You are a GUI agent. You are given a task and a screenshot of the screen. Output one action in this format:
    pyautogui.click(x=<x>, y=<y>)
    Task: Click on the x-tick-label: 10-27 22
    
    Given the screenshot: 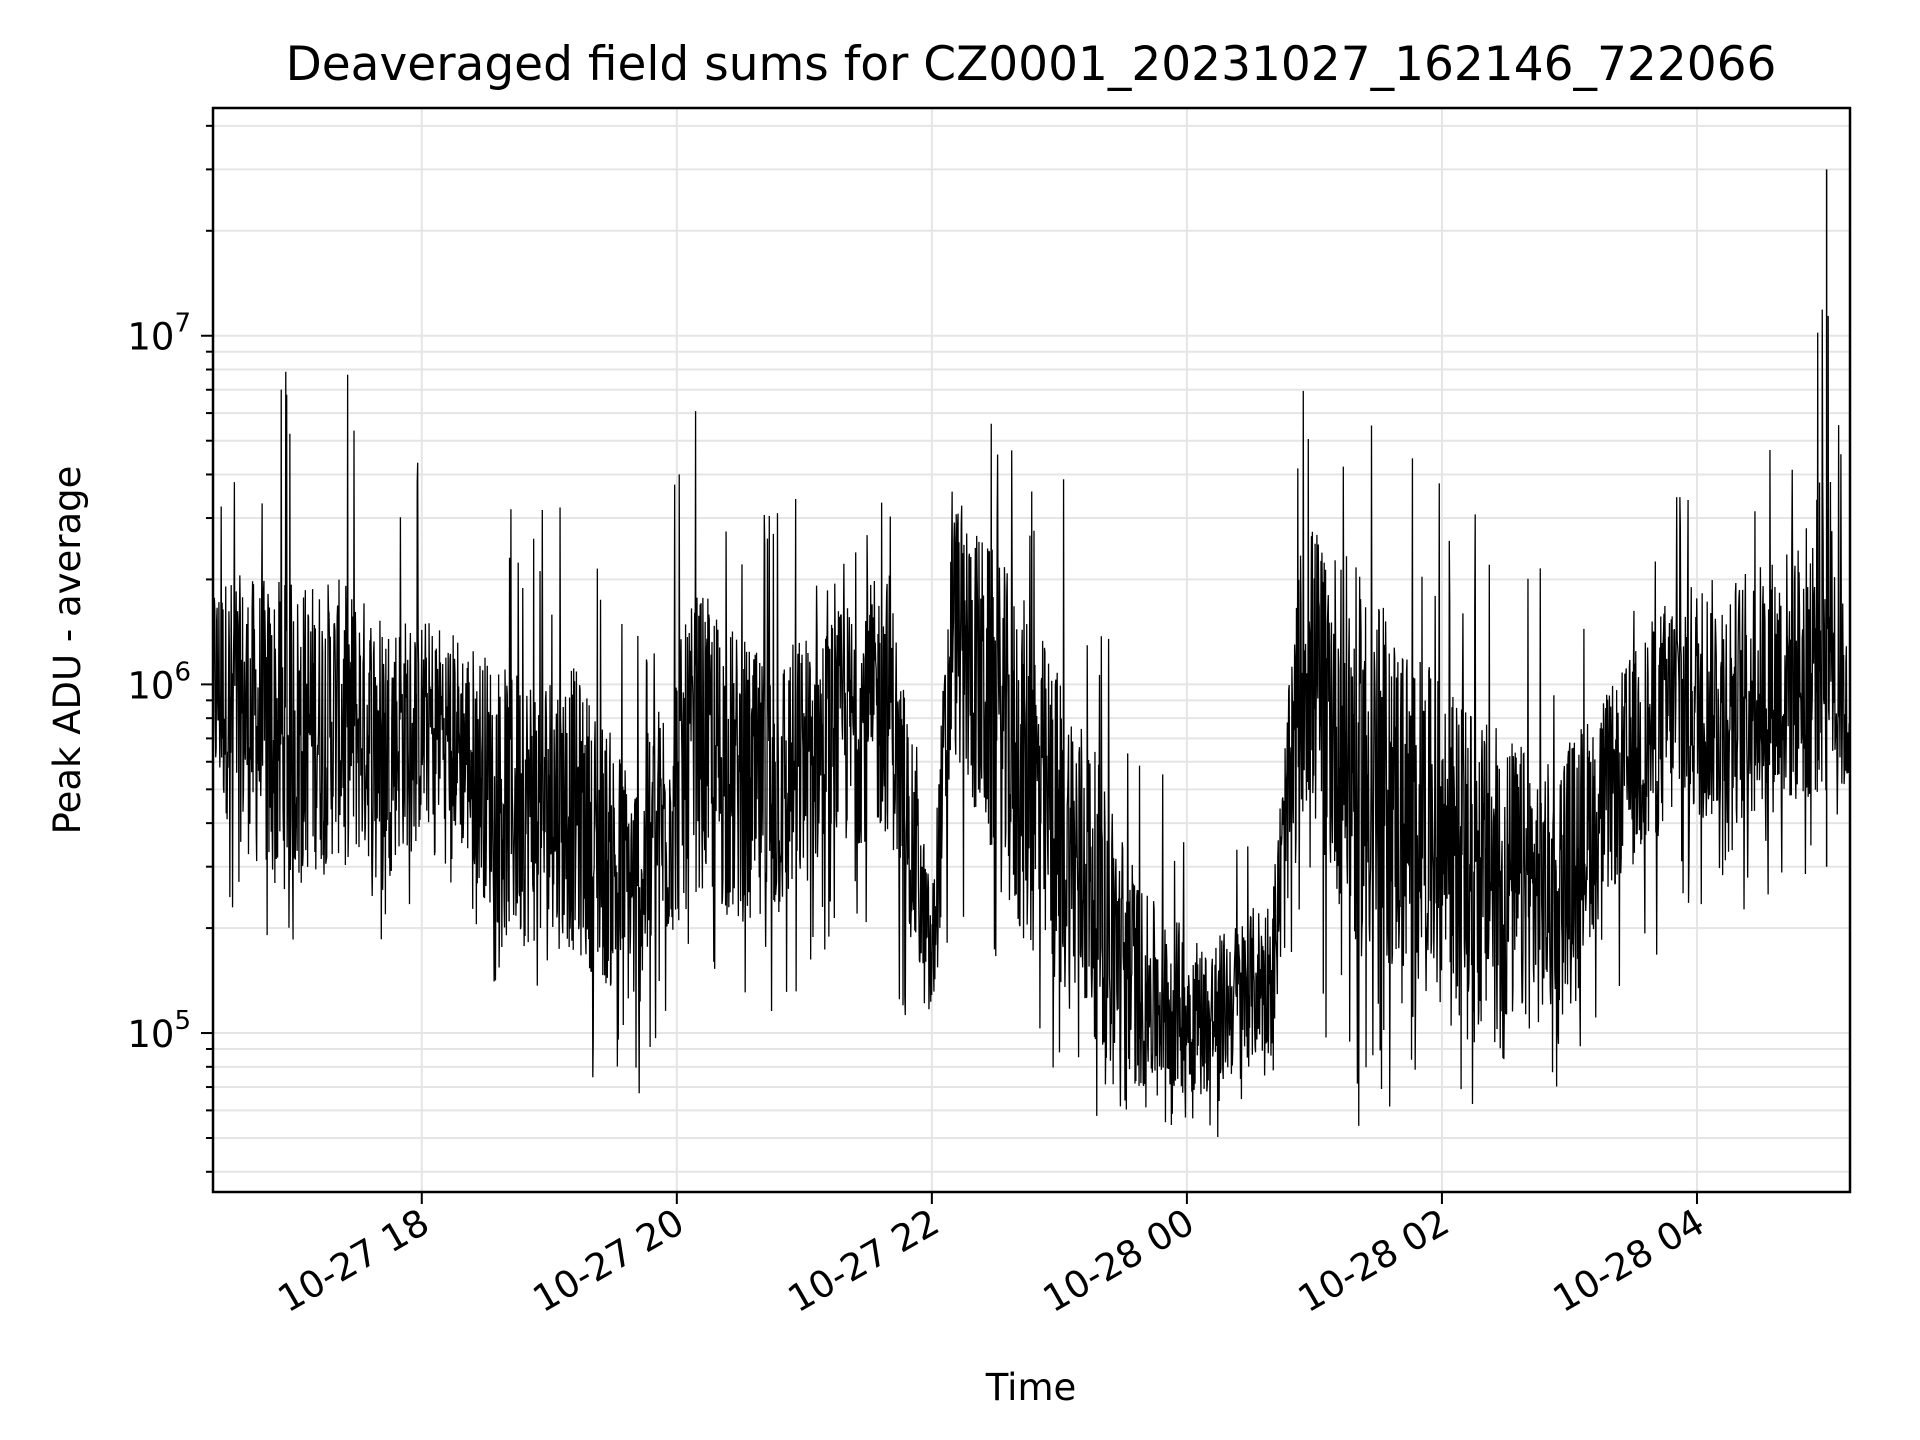 What is the action you would take?
    pyautogui.click(x=864, y=1261)
    